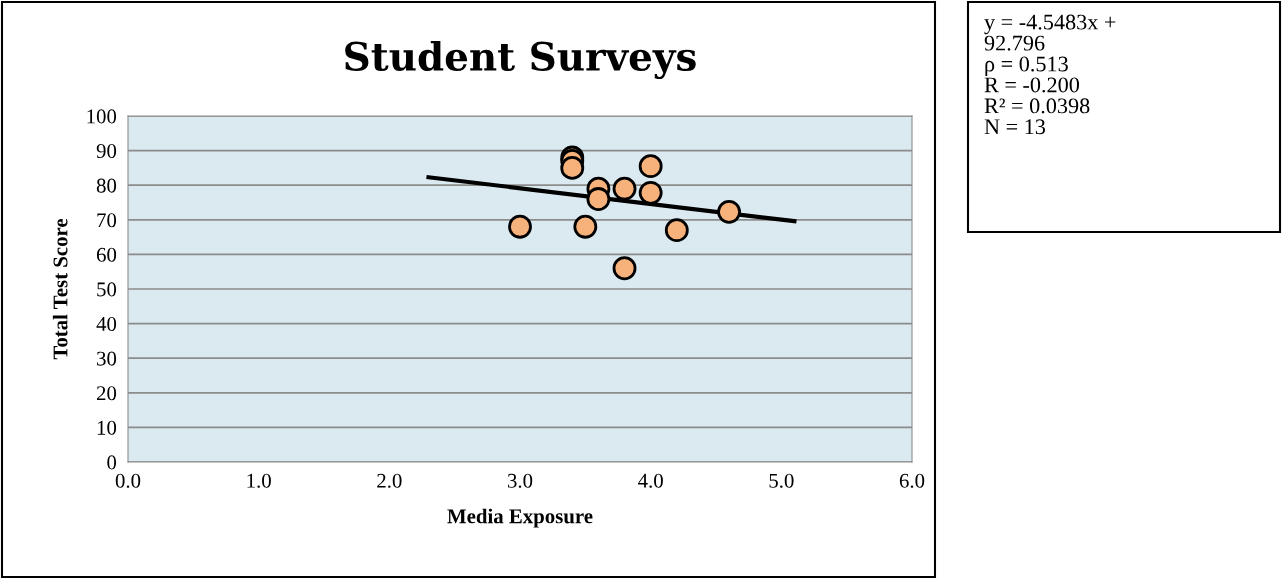 The width and height of the screenshot is (1287, 579). Describe the element at coordinates (107, 220) in the screenshot. I see `y-tick-label: 70` at that location.